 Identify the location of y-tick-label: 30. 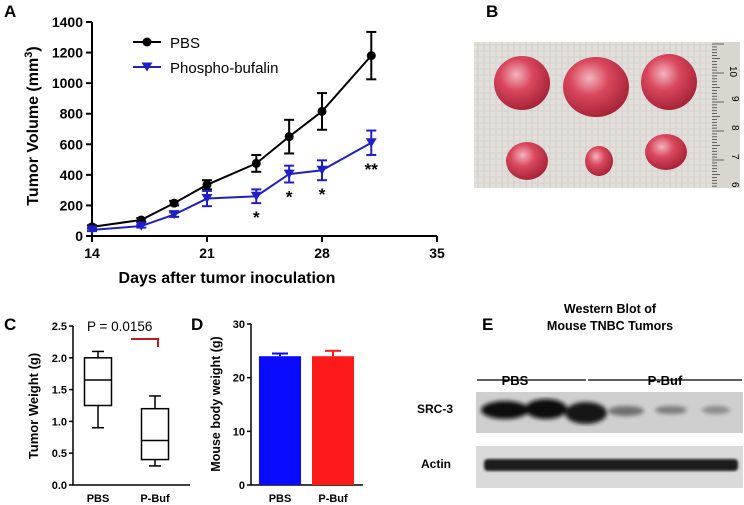
(239, 325).